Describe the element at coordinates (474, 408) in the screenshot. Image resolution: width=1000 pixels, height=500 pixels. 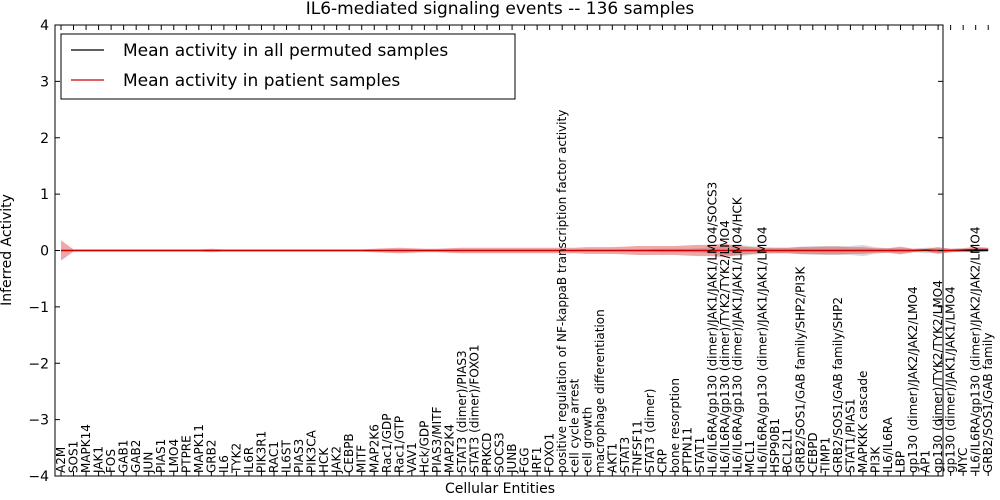
I see `x-tick-label: STAT3 (dimer)/FOXO1` at that location.